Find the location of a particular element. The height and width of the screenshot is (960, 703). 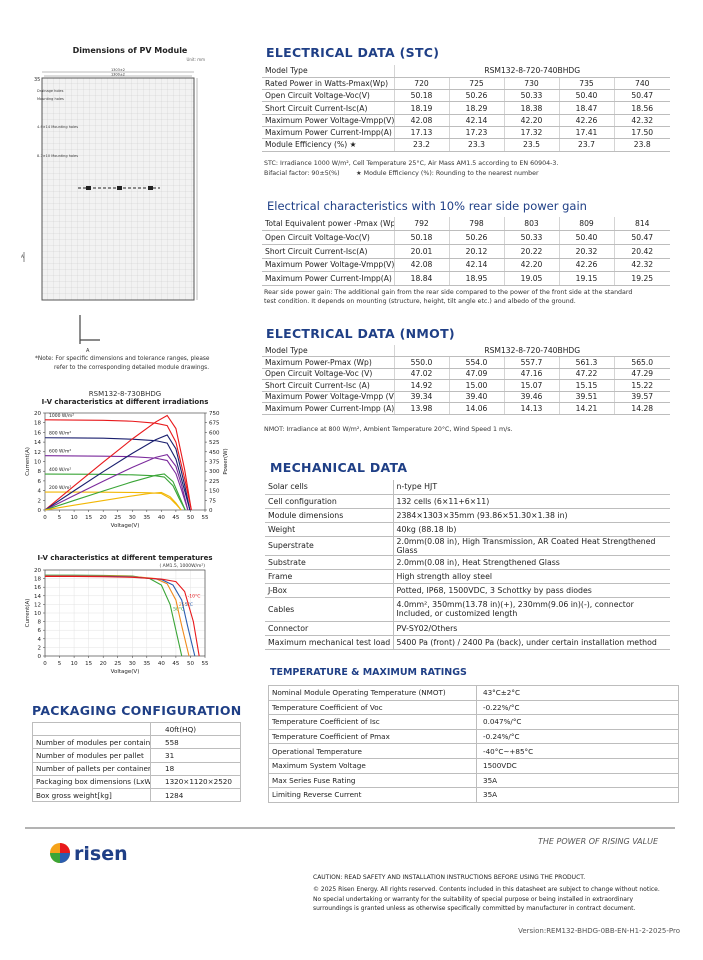

y2-tick-label: 225 is located at coordinates (214, 482).